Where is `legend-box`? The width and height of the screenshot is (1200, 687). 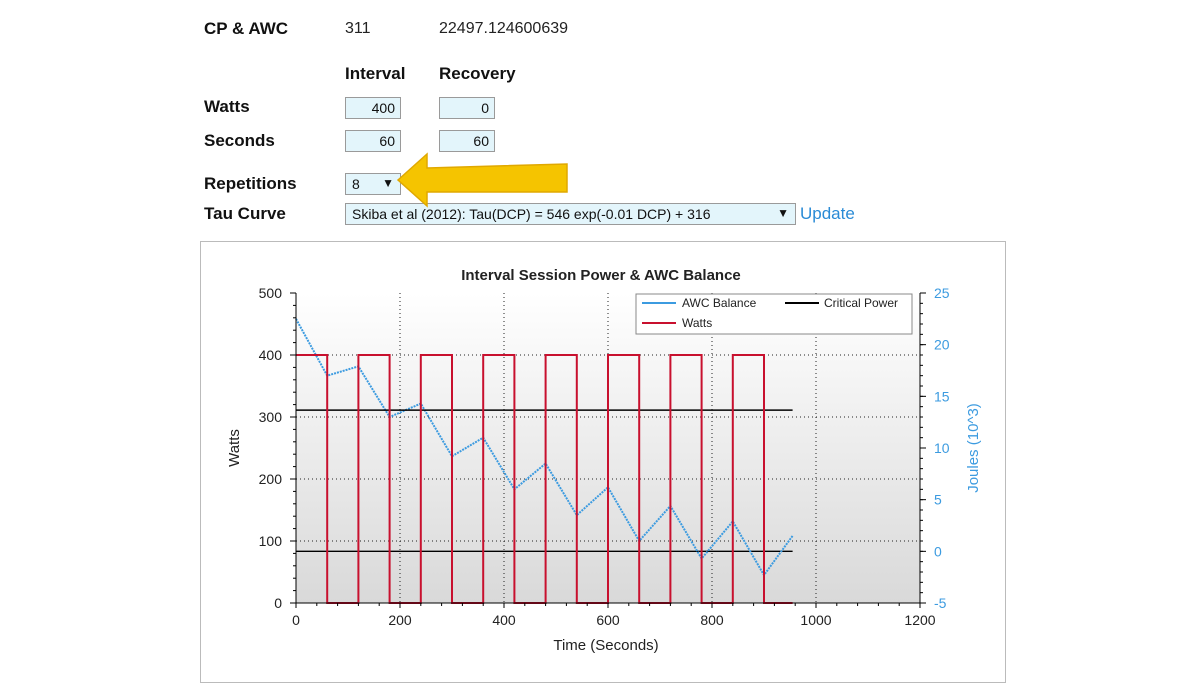
legend-box is located at coordinates (774, 314).